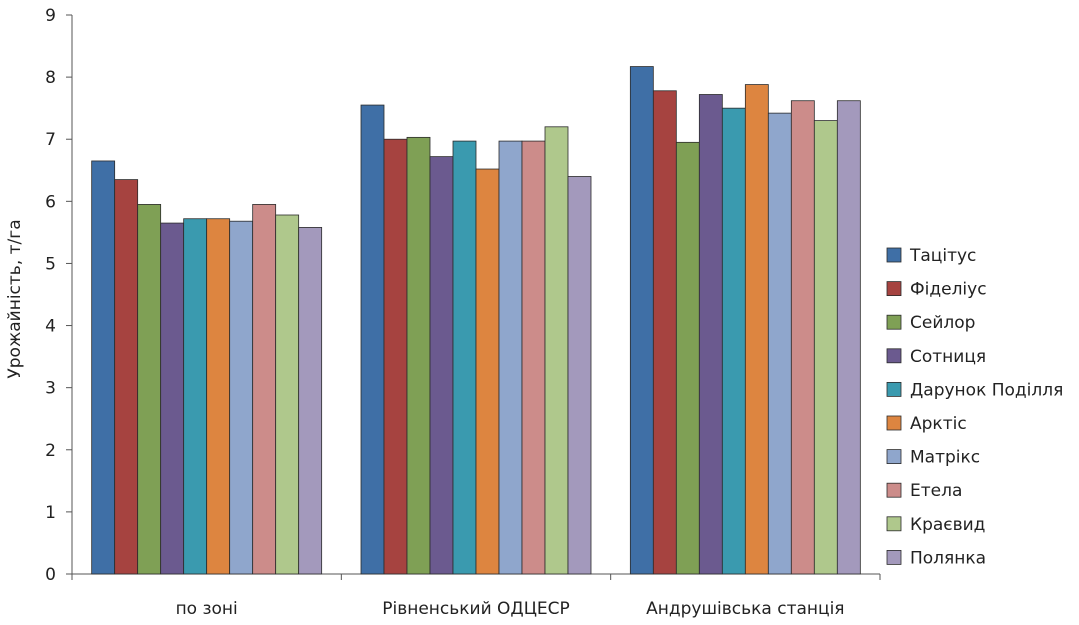  Describe the element at coordinates (50, 575) in the screenshot. I see `y-tick-label: 0` at that location.